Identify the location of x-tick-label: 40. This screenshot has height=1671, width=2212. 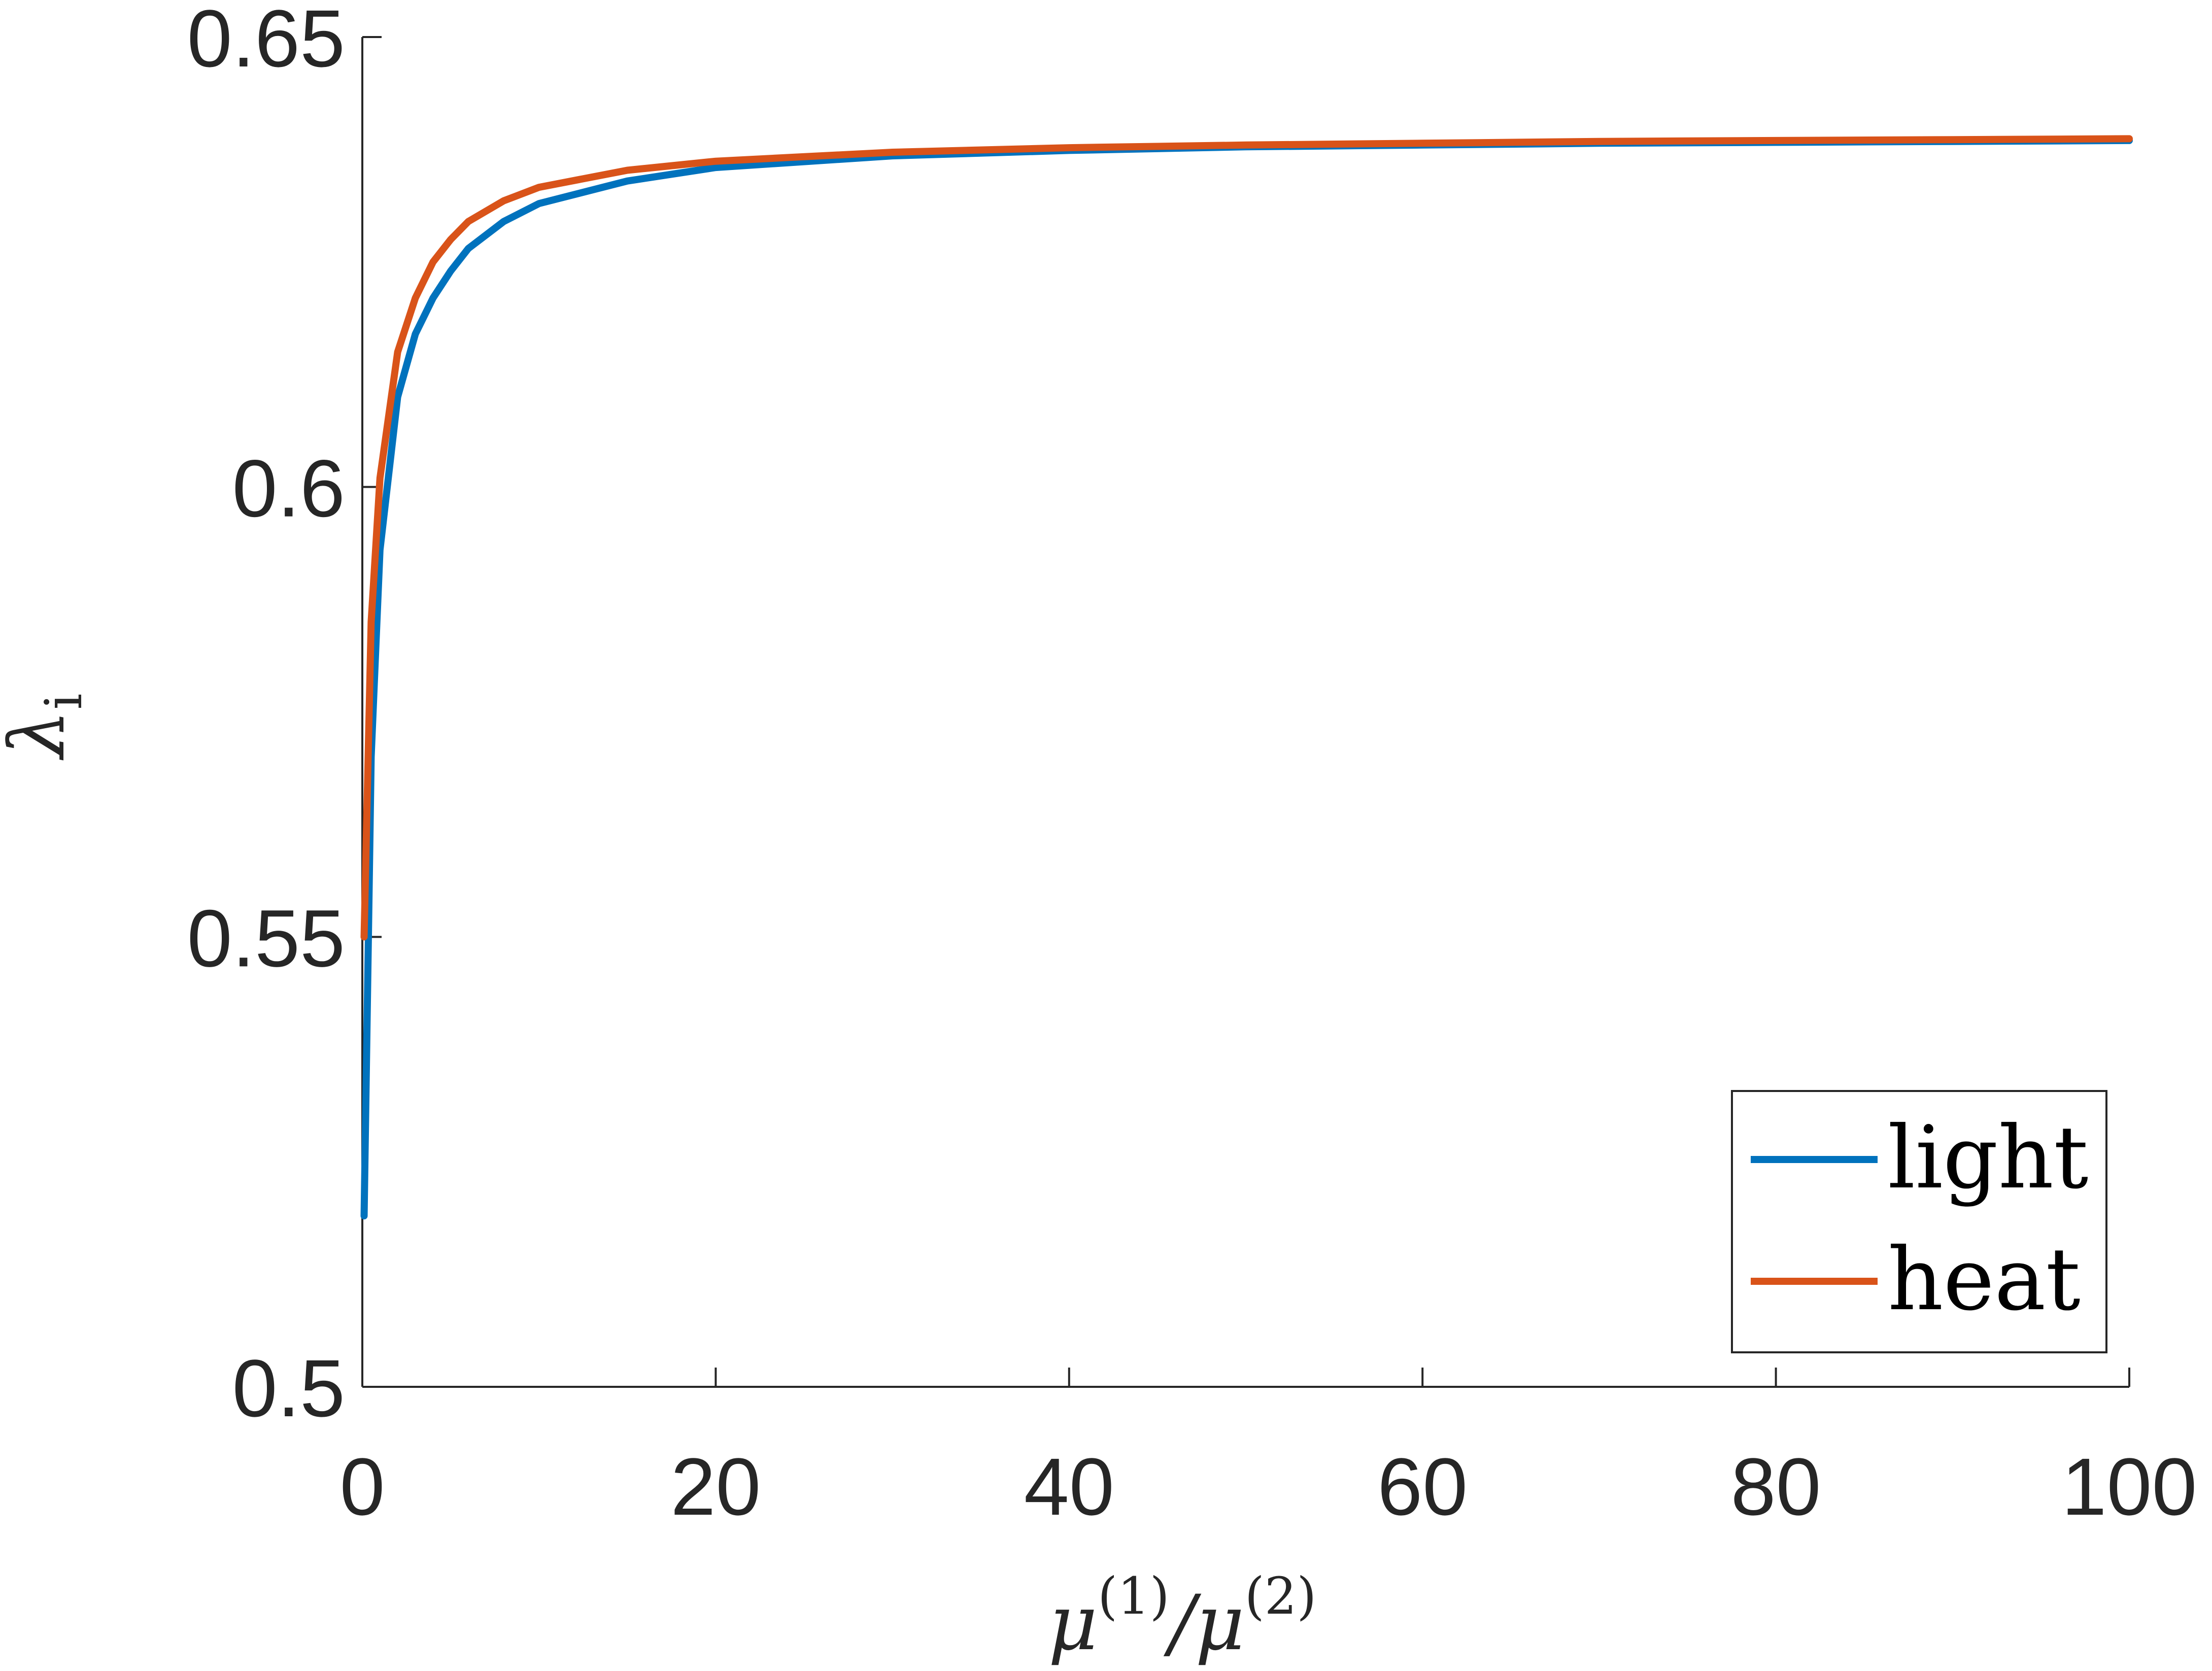
(1069, 1486).